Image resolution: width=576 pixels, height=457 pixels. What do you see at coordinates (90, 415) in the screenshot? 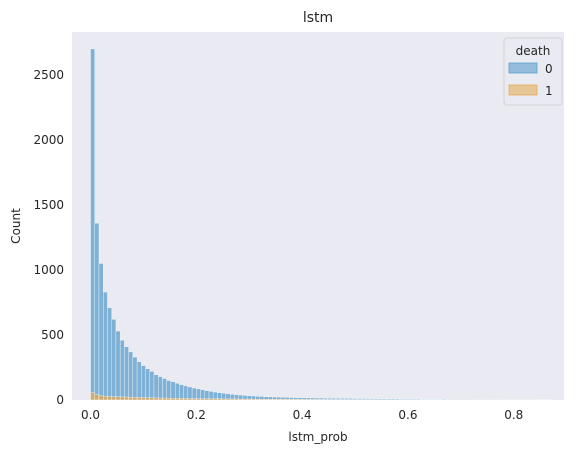
I see `x-tick-label: 0.0` at bounding box center [90, 415].